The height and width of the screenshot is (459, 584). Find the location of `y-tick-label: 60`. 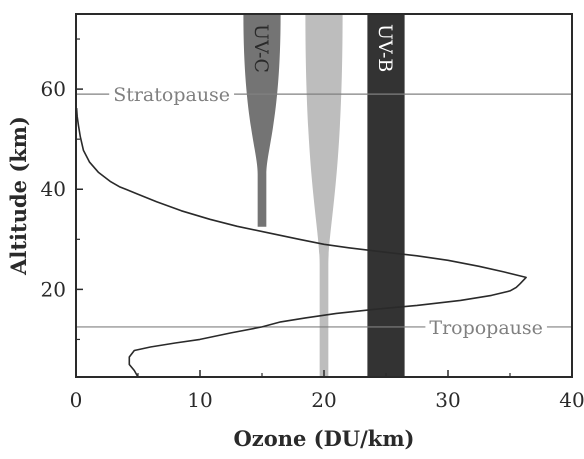

y-tick-label: 60 is located at coordinates (53, 89).